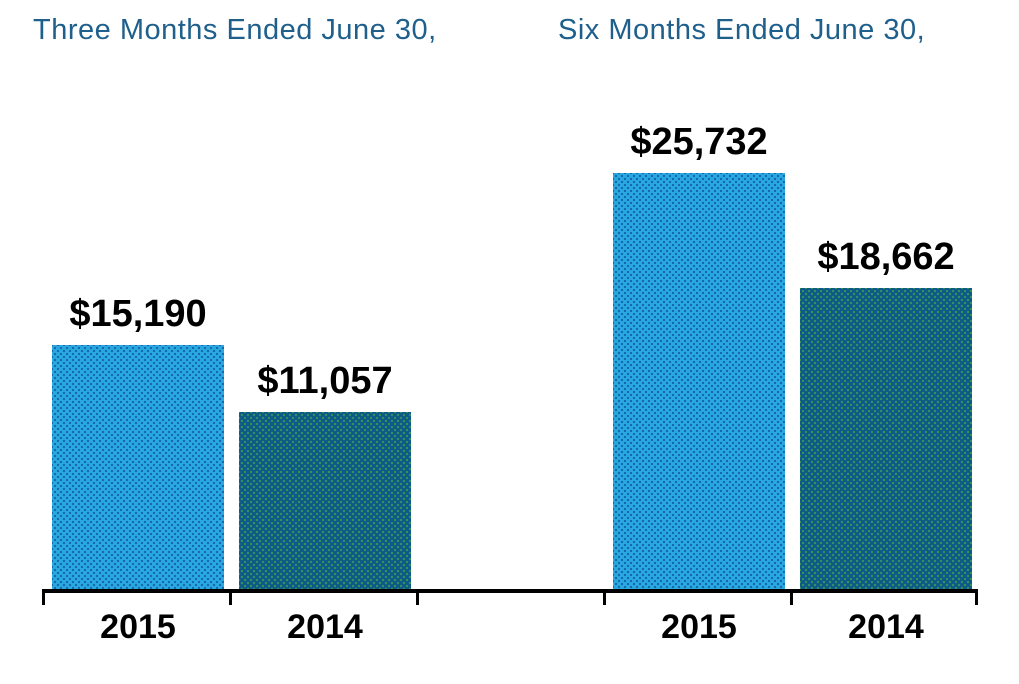  What do you see at coordinates (886, 440) in the screenshot?
I see `bar-six-months-2014` at bounding box center [886, 440].